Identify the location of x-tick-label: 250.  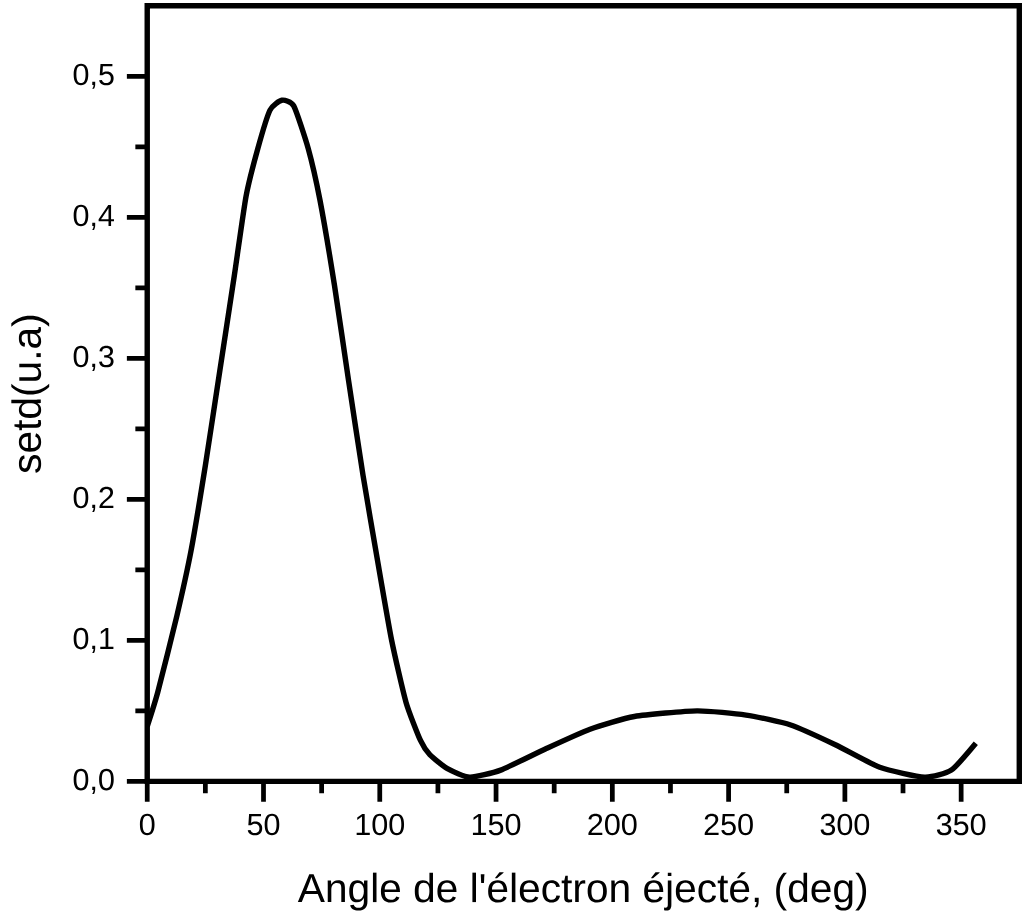
(728, 824).